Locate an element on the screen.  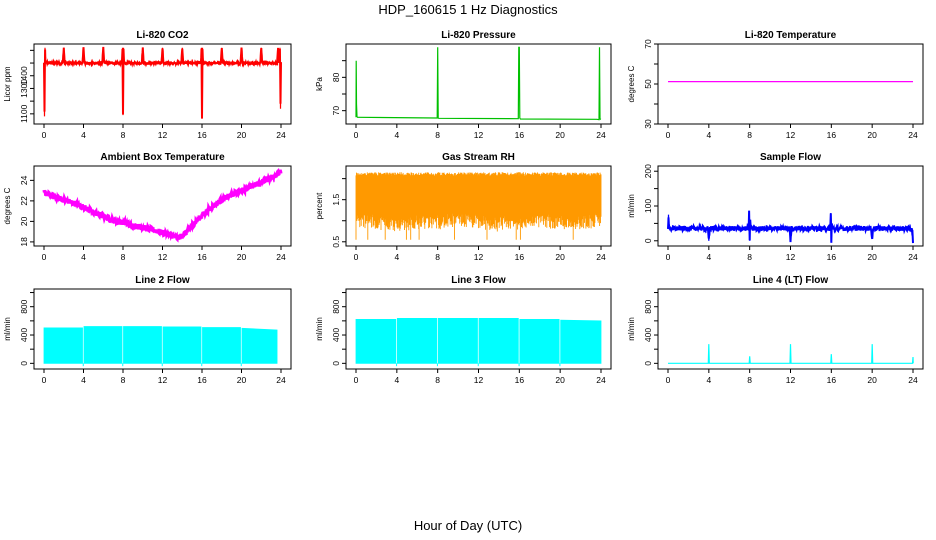
y-tick-label: 80 is located at coordinates (336, 77).